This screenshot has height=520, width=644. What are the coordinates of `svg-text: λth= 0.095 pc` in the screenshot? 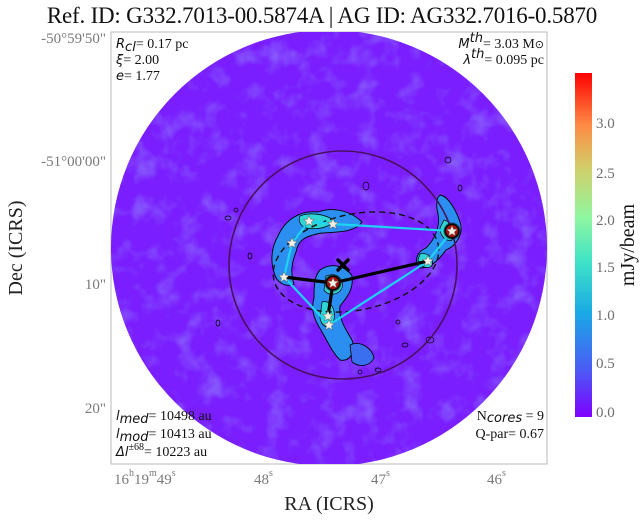 It's located at (503, 57).